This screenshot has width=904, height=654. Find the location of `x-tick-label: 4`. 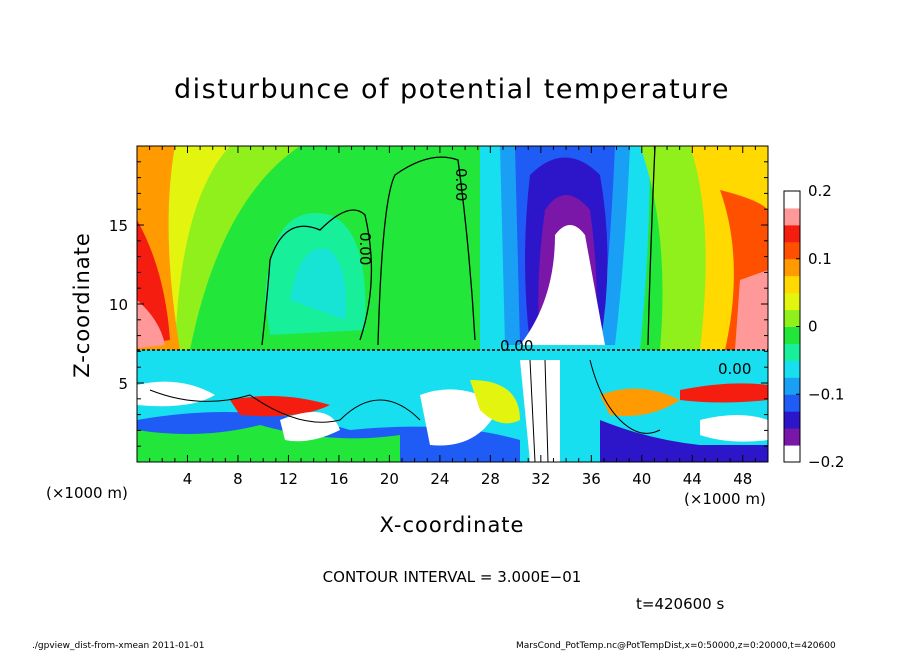

x-tick-label: 4 is located at coordinates (188, 479).